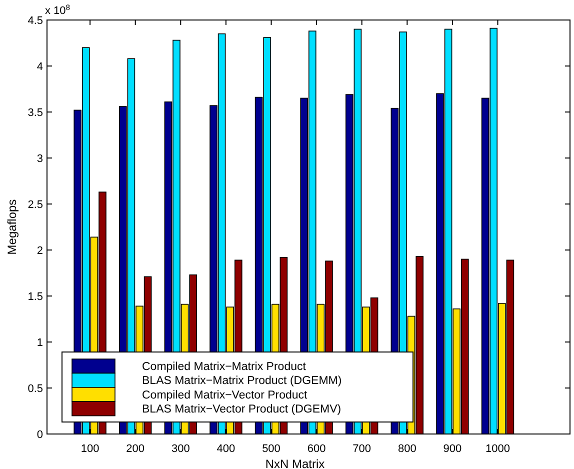 This screenshot has width=574, height=469. I want to click on y-tick-label: 3.5, so click(35, 112).